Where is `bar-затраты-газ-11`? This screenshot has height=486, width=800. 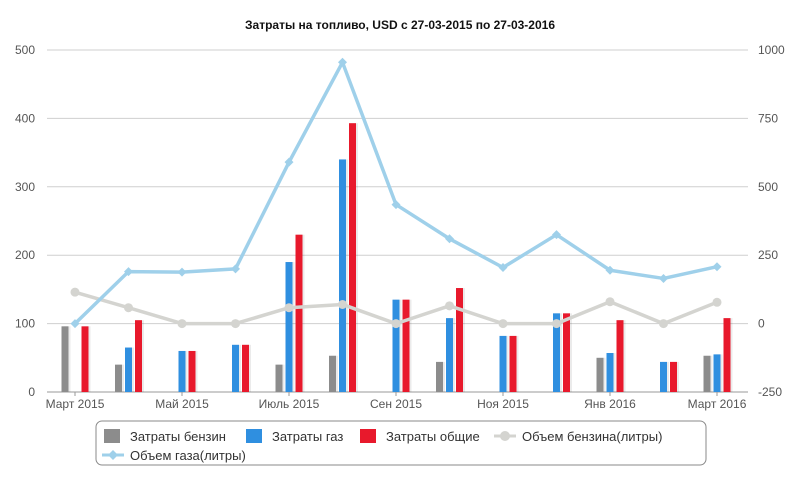
bar-затраты-газ-11 is located at coordinates (663, 376).